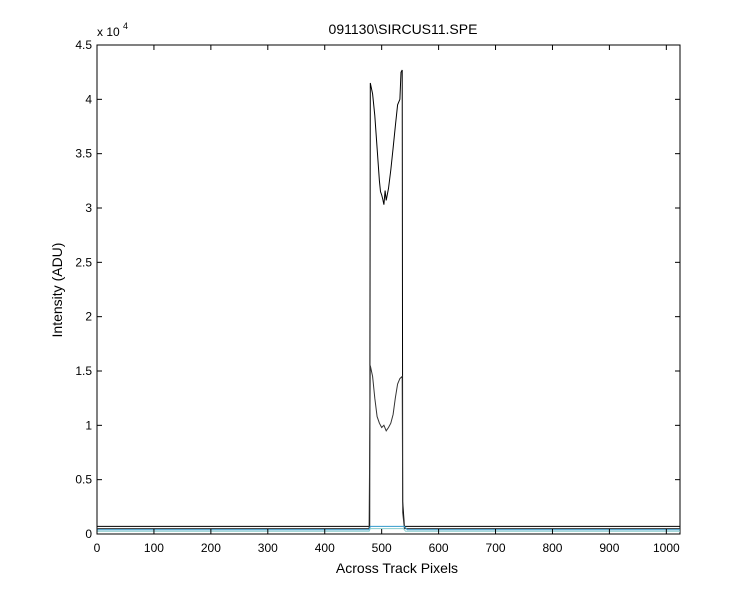  Describe the element at coordinates (211, 548) in the screenshot. I see `x-tick-label: 200` at that location.